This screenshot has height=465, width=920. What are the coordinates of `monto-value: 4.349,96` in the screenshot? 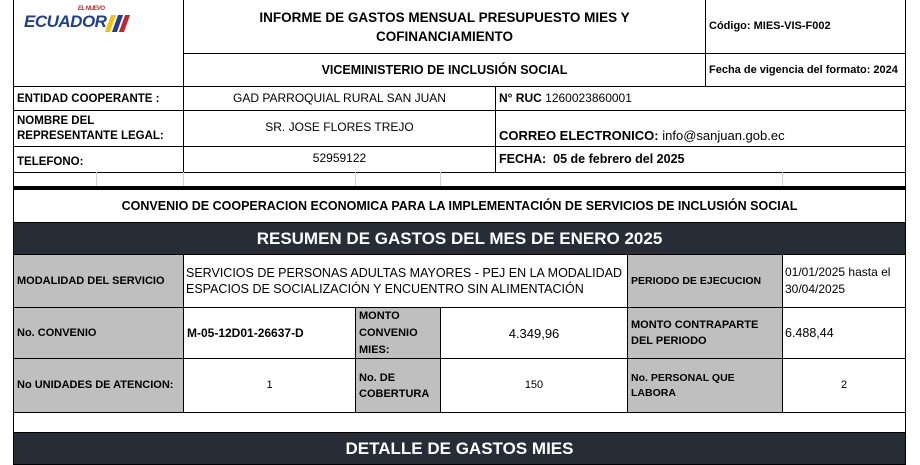 It's located at (534, 333).